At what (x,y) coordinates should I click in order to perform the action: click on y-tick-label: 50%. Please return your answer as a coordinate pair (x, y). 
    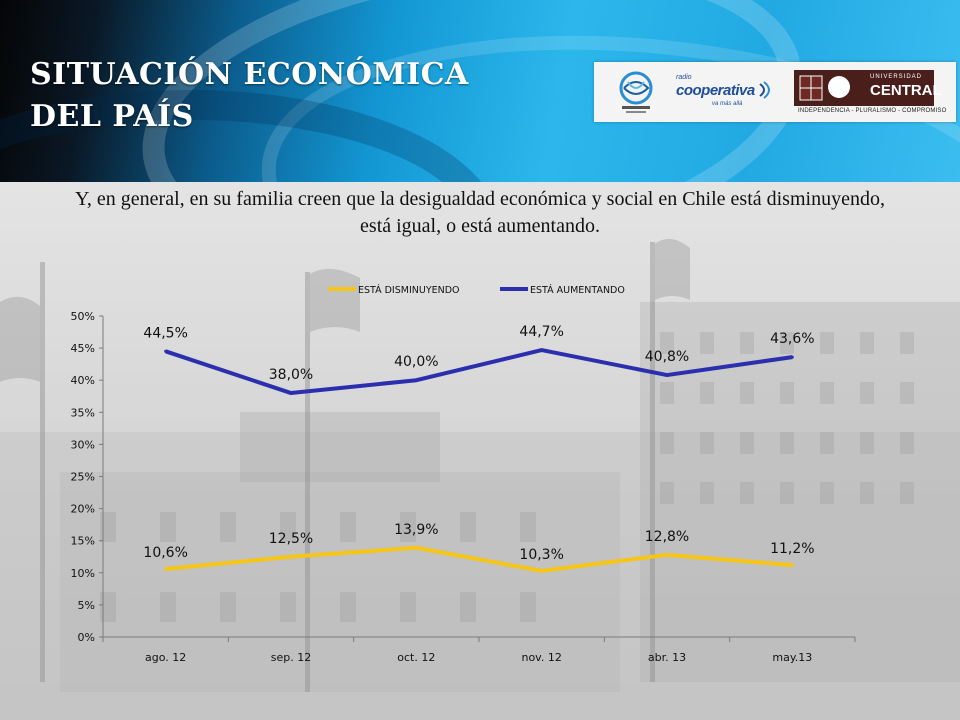
    Looking at the image, I should click on (83, 316).